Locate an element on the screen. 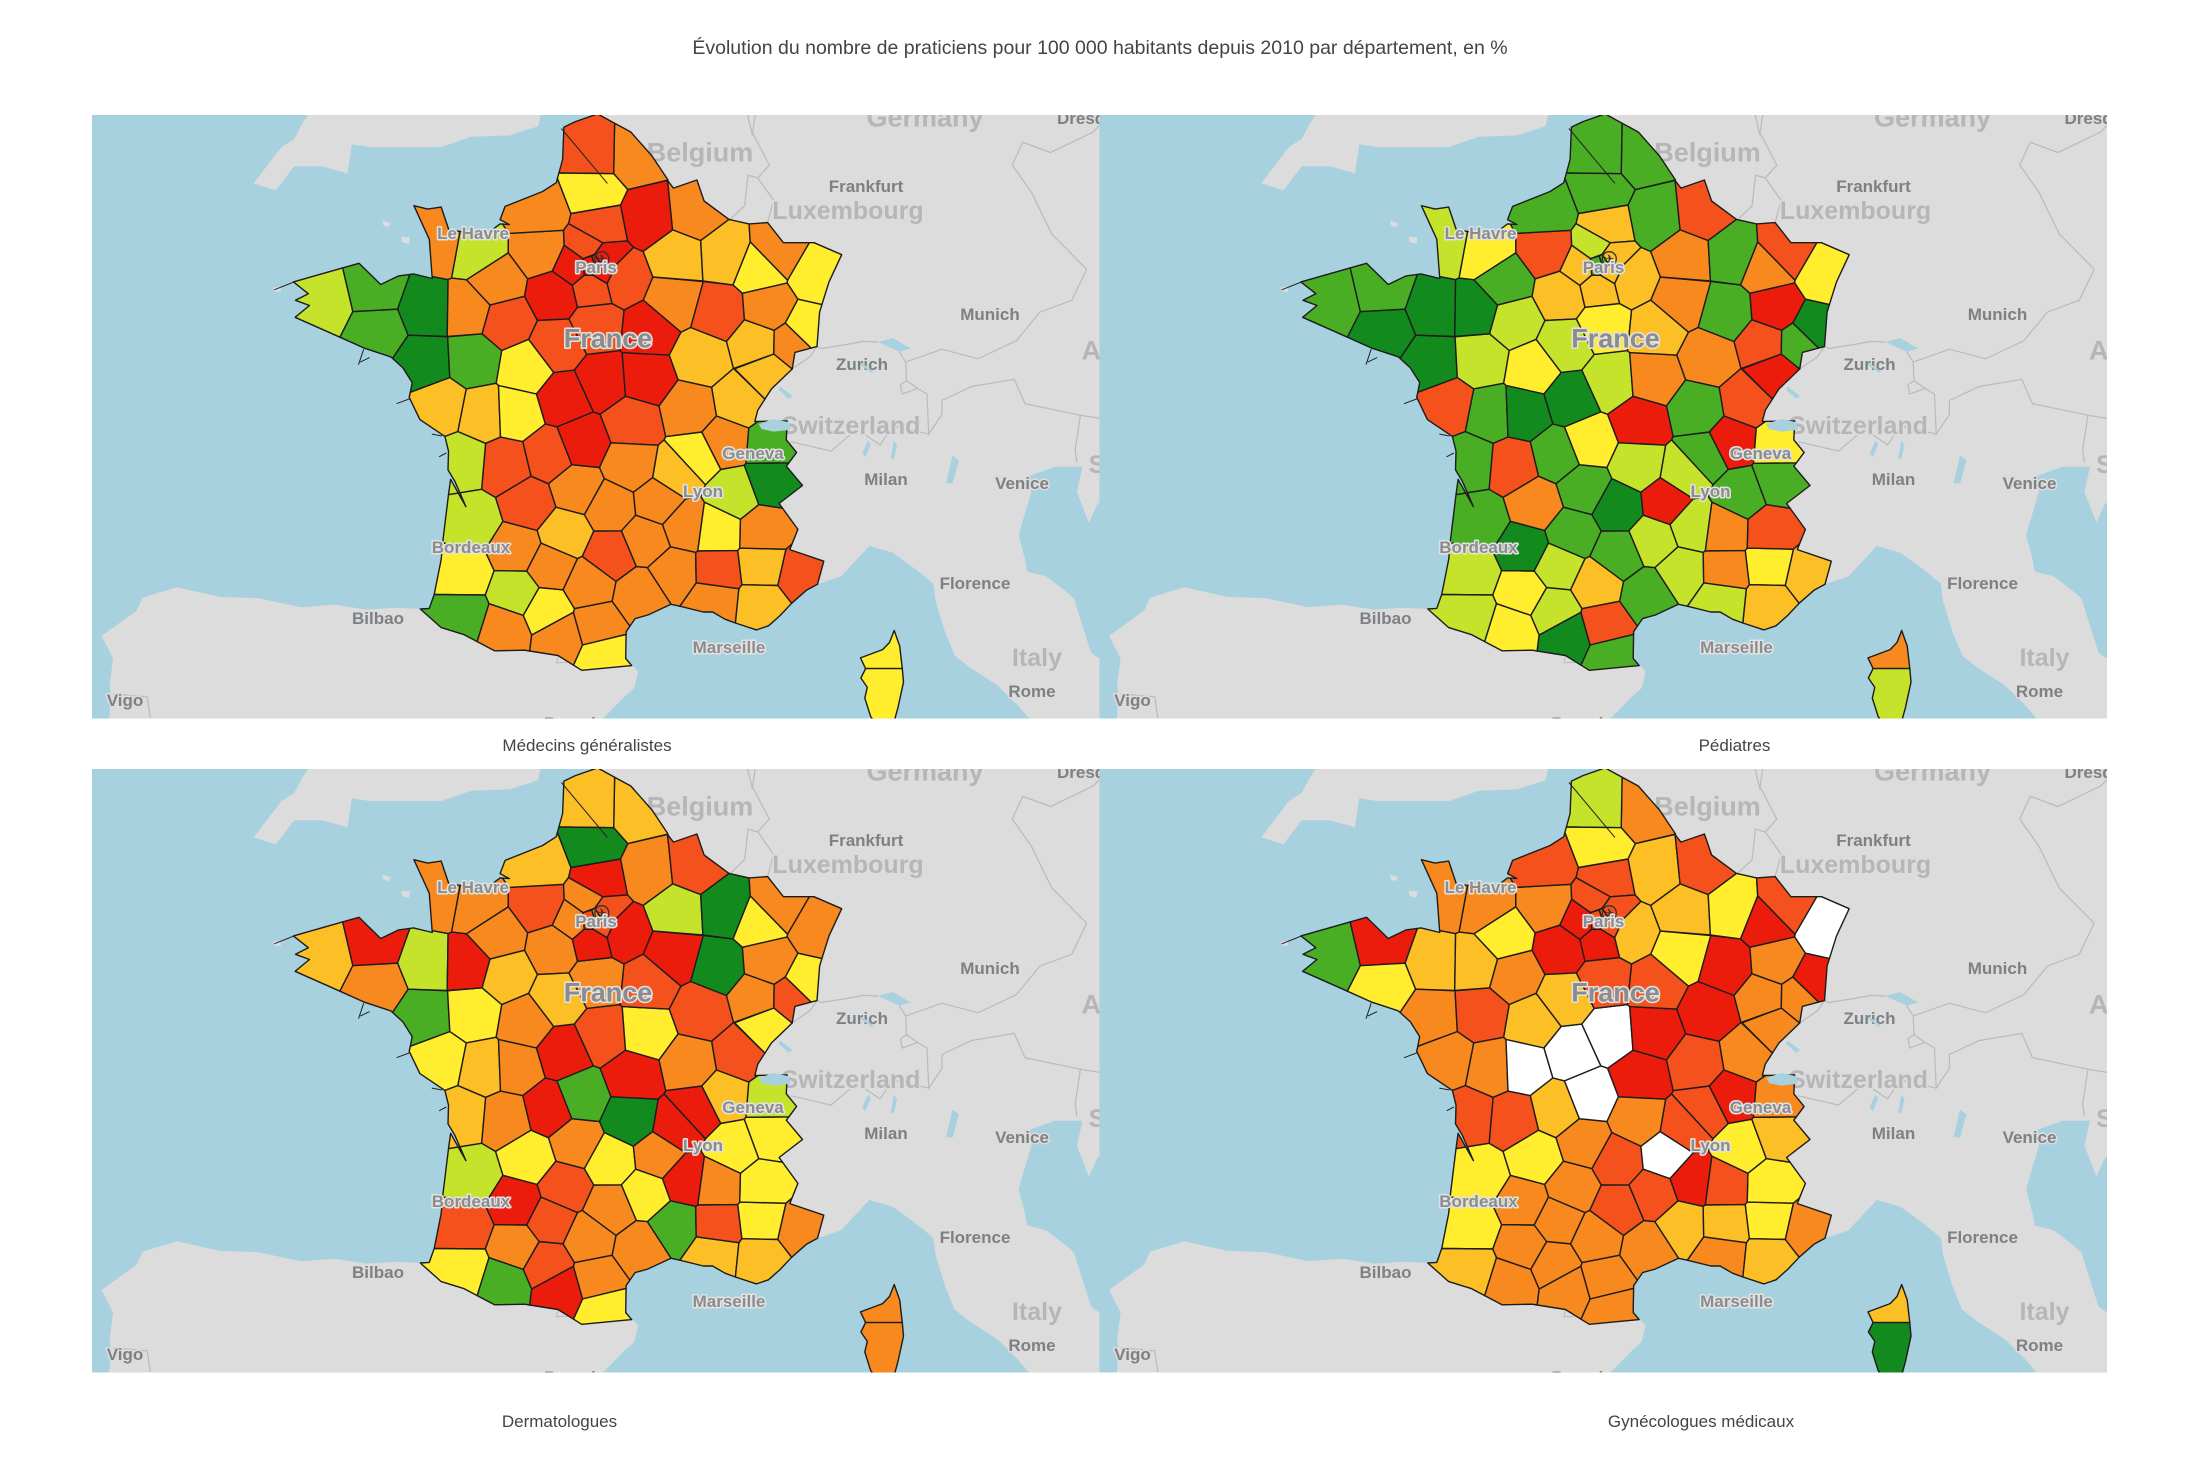 The image size is (2200, 1472). svg-text: Dermatologues is located at coordinates (559, 1421).